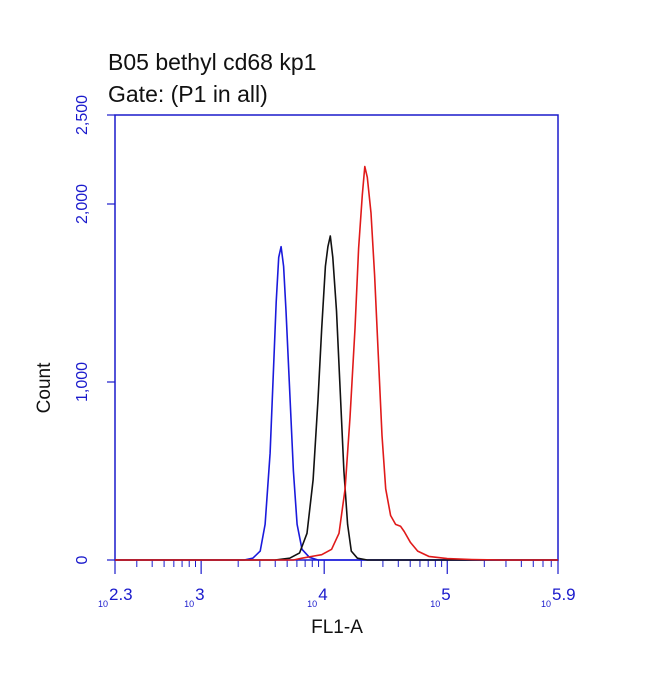 The image size is (650, 676). I want to click on x-tick-exponent: 3, so click(199, 594).